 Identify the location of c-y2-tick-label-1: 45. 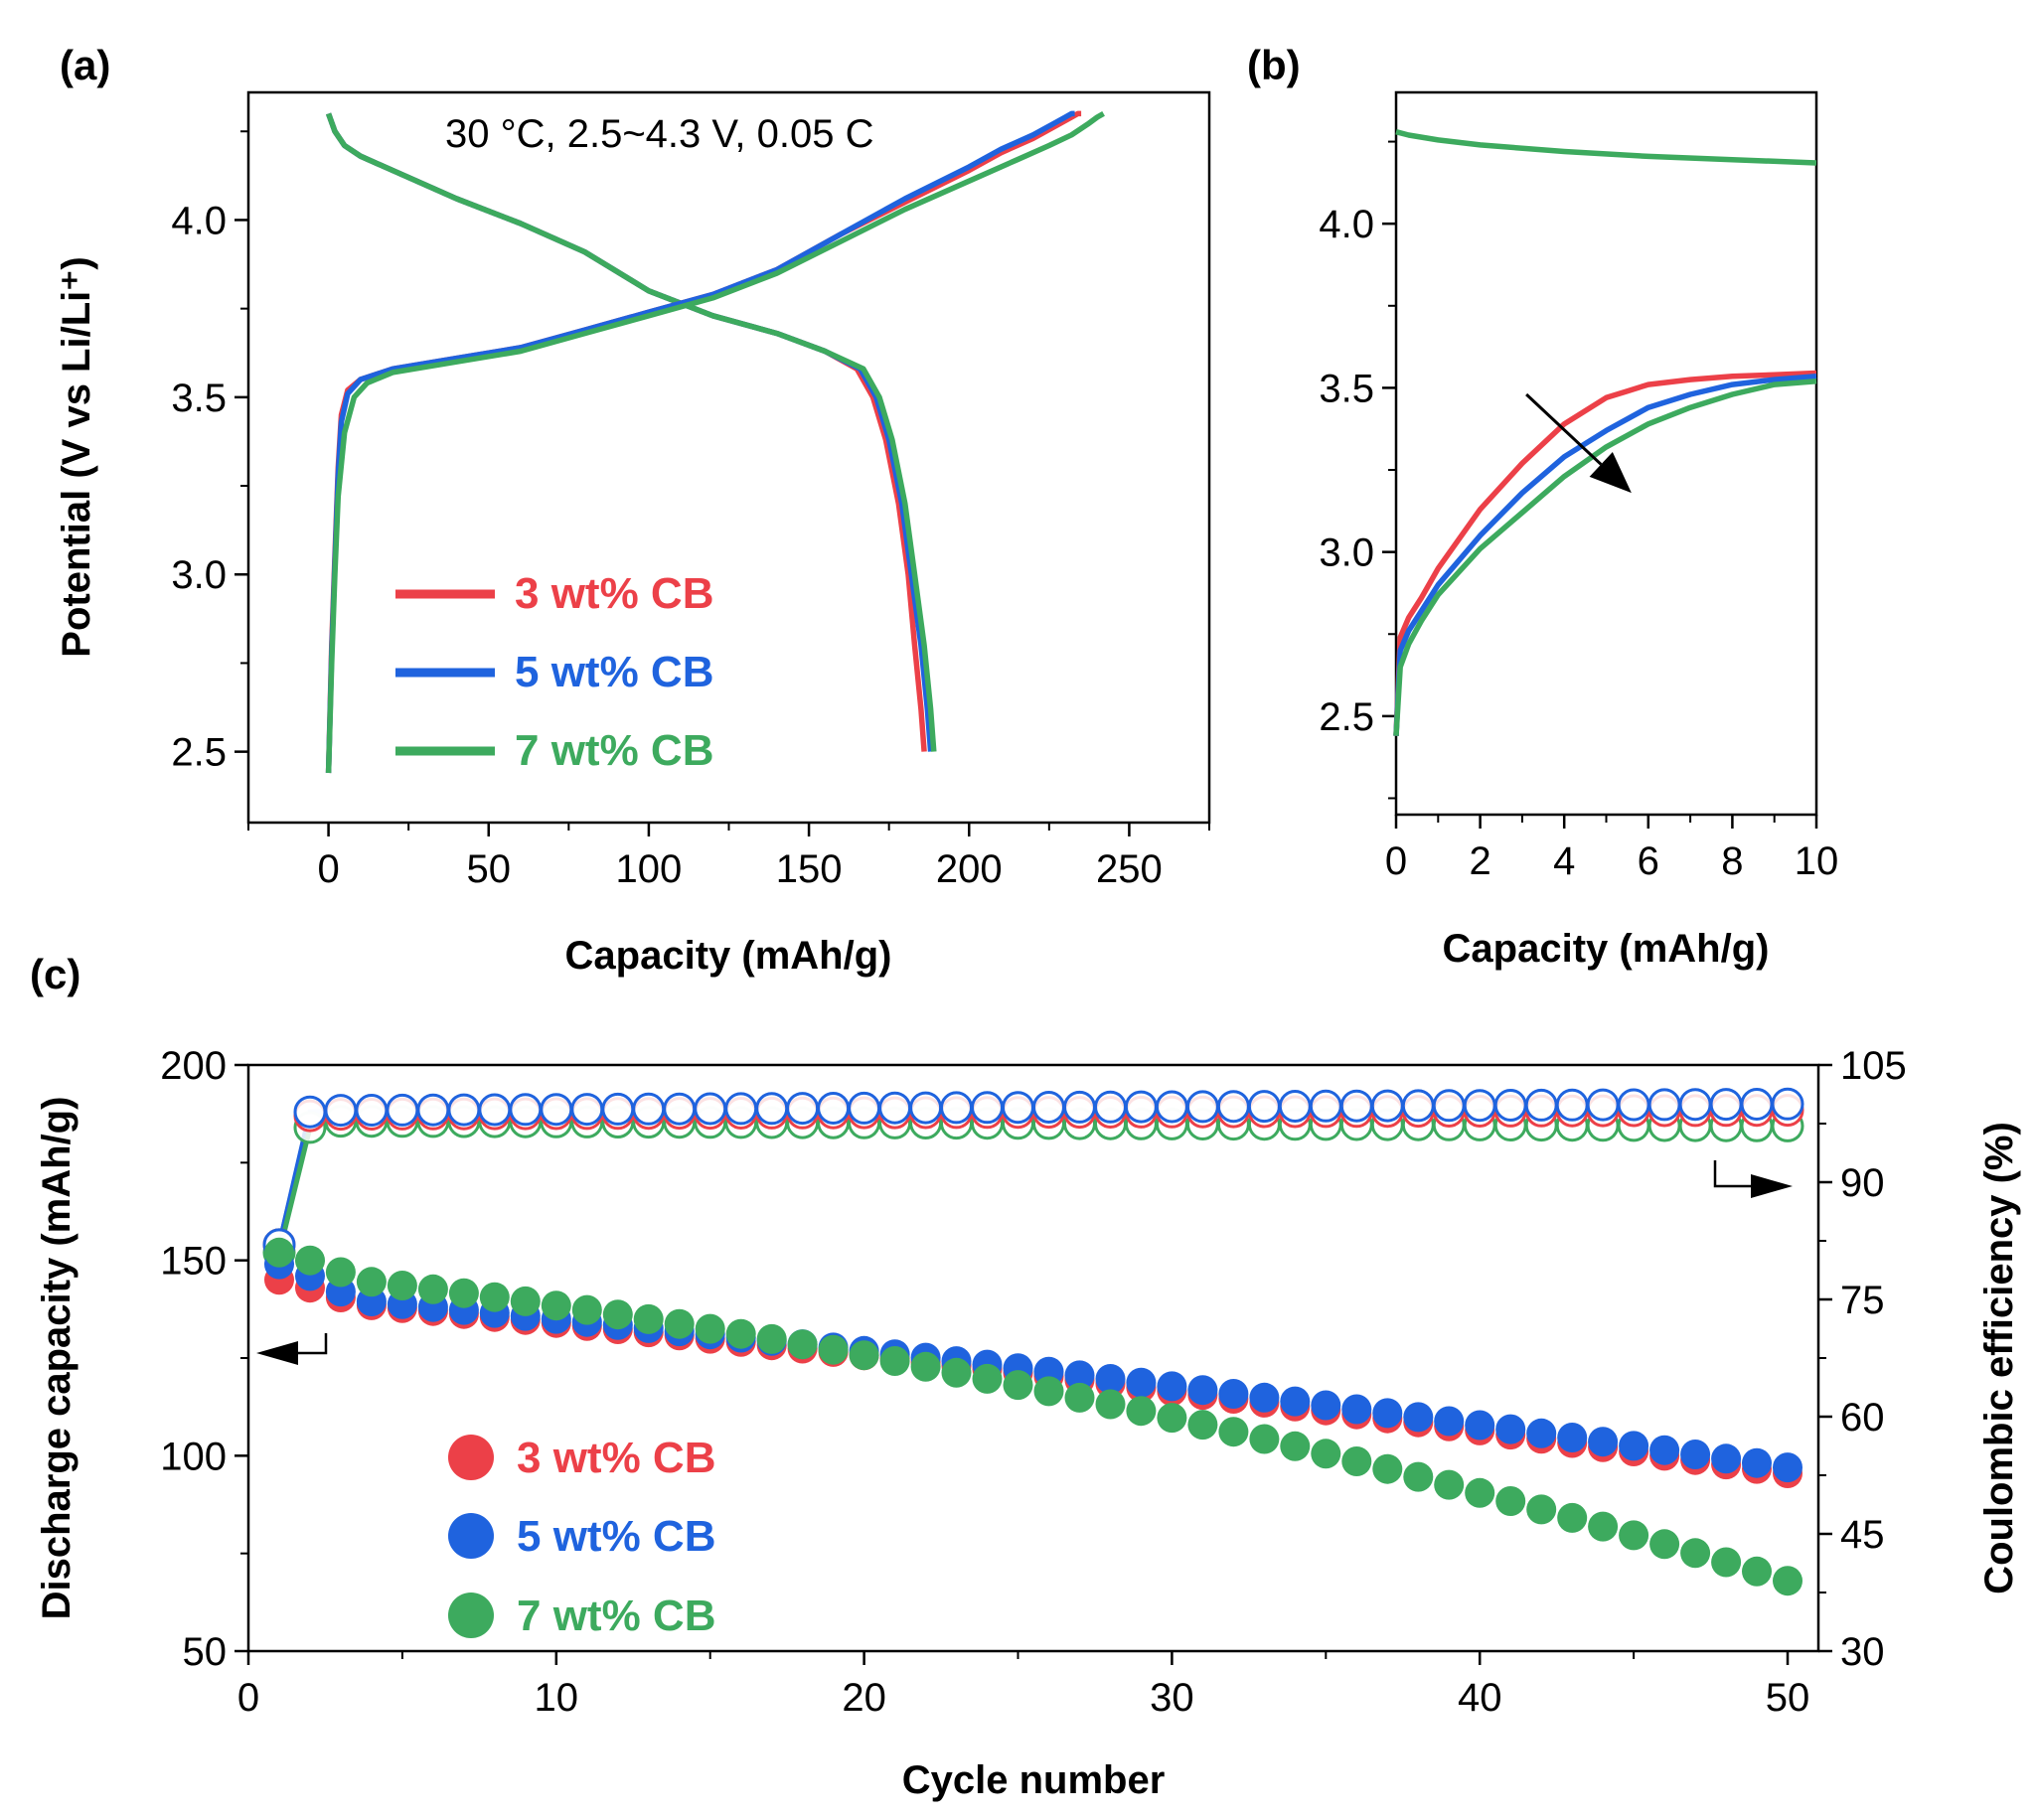
(1862, 1535).